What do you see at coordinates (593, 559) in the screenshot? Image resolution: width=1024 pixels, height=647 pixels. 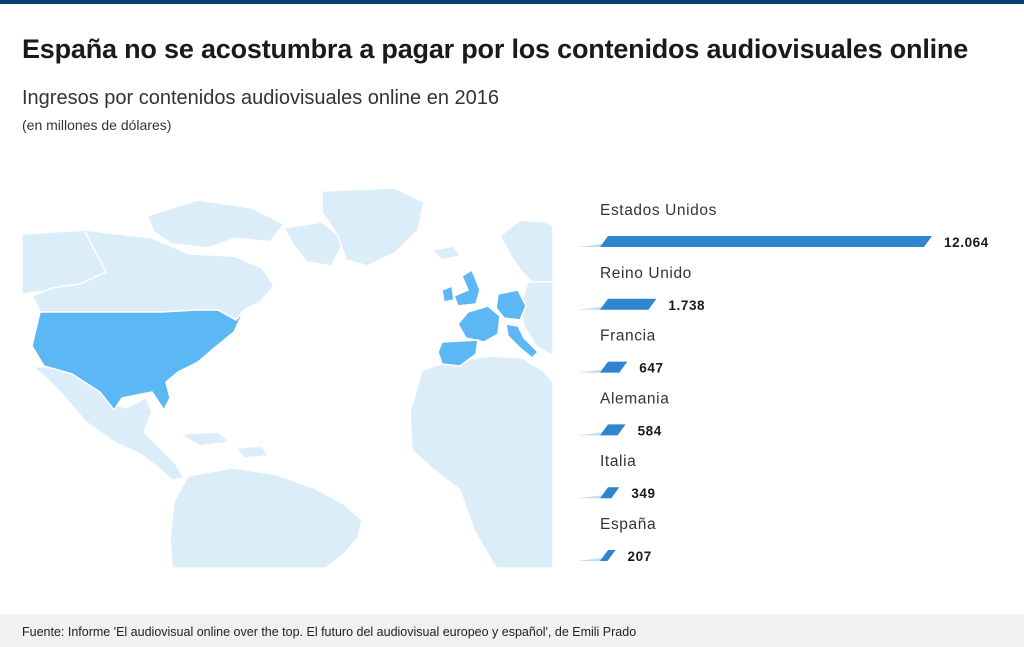 I see `bar-shadow-espana` at bounding box center [593, 559].